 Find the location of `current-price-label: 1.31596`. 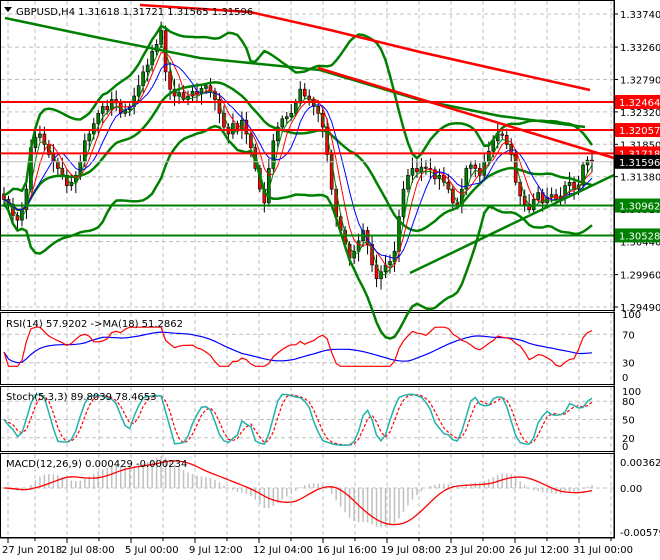

current-price-label: 1.31596 is located at coordinates (639, 163).